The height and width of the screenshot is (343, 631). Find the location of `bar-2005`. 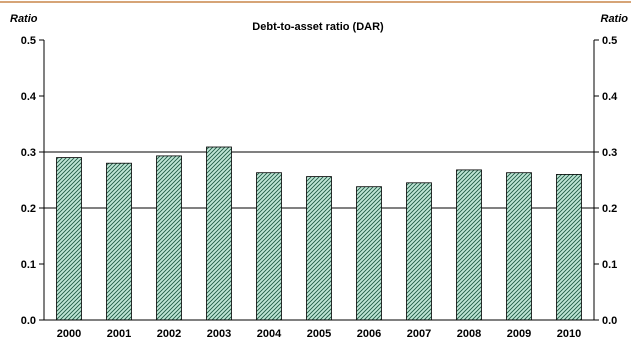

bar-2005 is located at coordinates (319, 248).